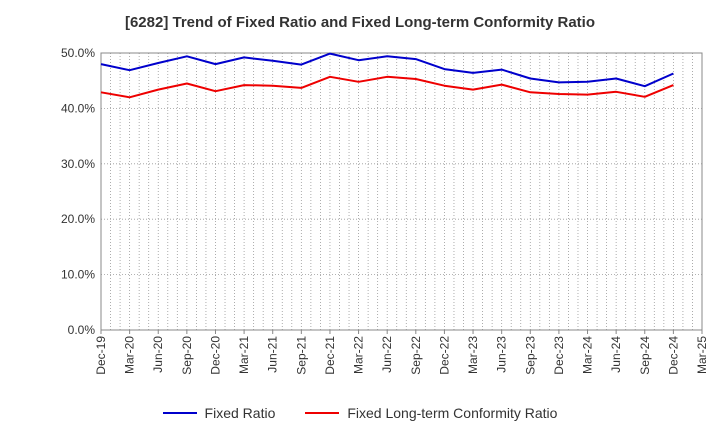 This screenshot has width=720, height=440. What do you see at coordinates (244, 355) in the screenshot?
I see `x-tick-label: Mar-21` at bounding box center [244, 355].